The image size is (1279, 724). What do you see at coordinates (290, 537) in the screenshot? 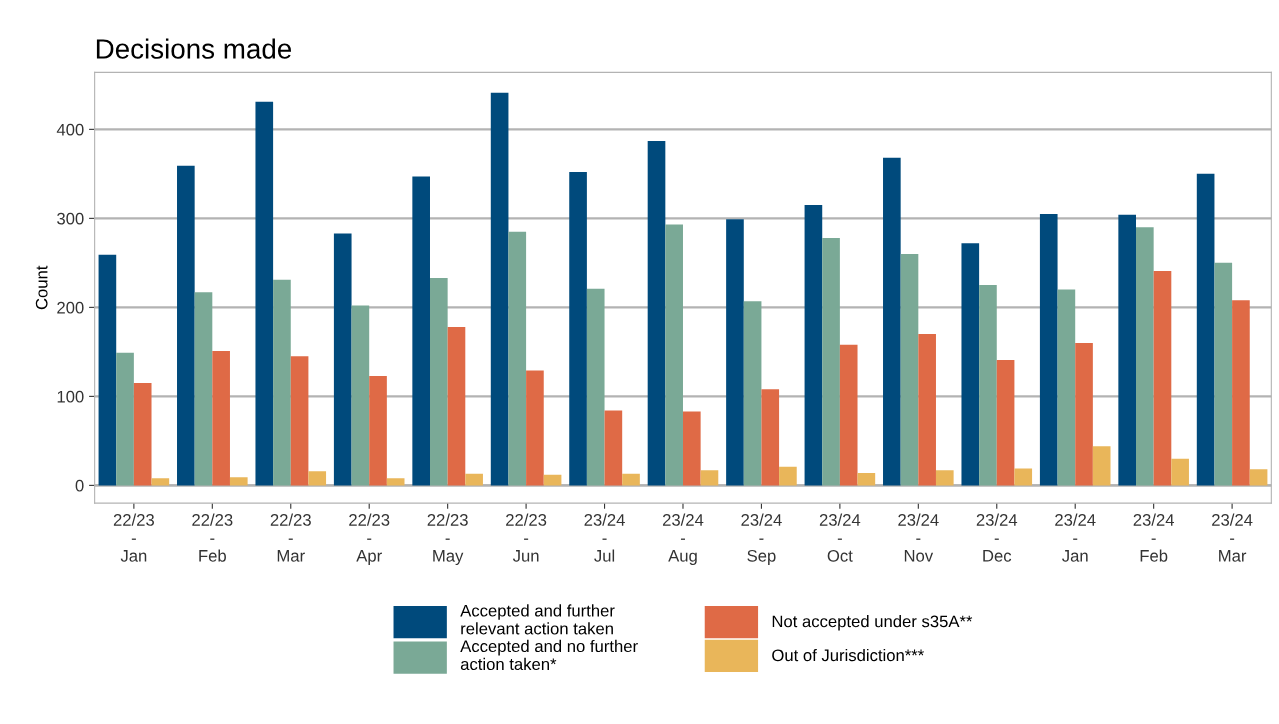
I see `x-tick-label: 22/23 - Mar` at bounding box center [290, 537].